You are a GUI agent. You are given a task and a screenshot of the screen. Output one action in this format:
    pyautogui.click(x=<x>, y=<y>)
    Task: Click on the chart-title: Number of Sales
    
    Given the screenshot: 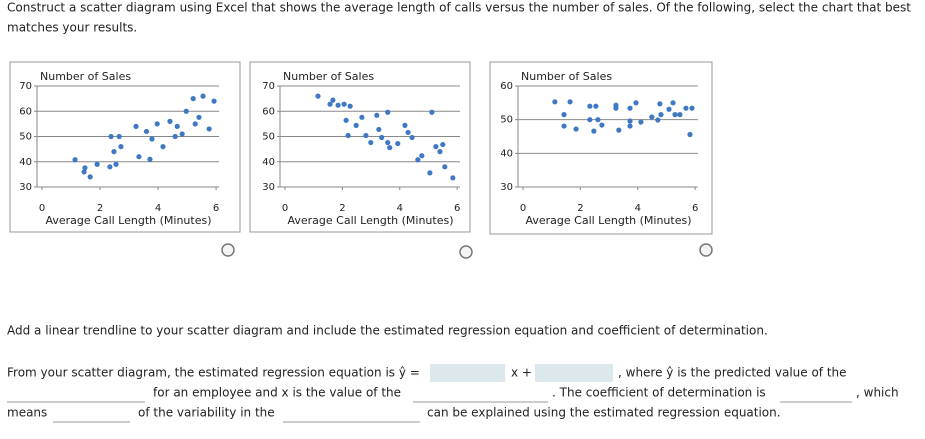 What is the action you would take?
    pyautogui.click(x=566, y=76)
    